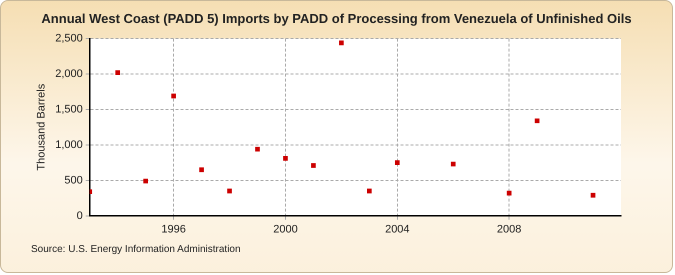 Image resolution: width=675 pixels, height=275 pixels. Describe the element at coordinates (173, 229) in the screenshot. I see `x-tick-label: 1996` at that location.